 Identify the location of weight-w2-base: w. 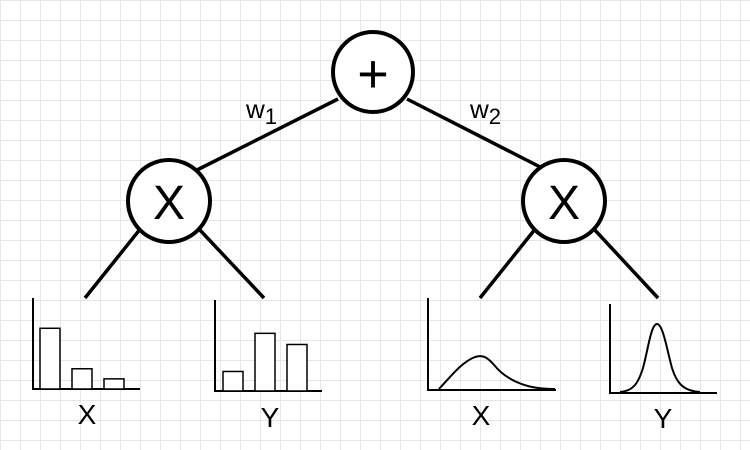
(479, 109).